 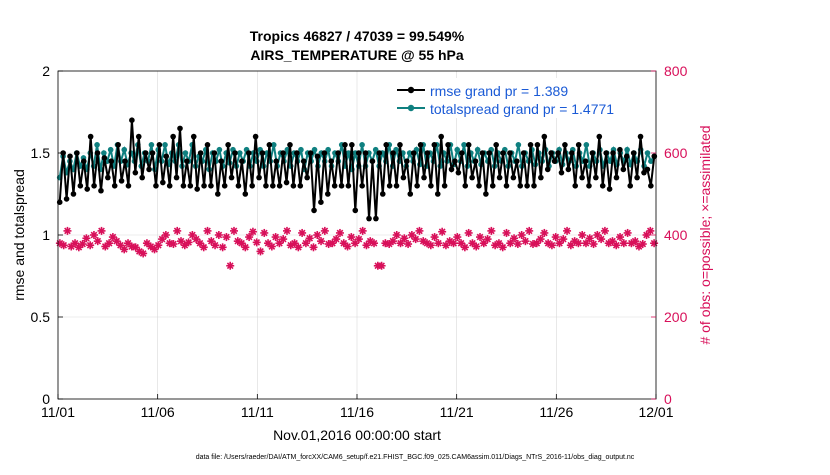 What do you see at coordinates (46, 235) in the screenshot?
I see `y-tick-label: 1` at bounding box center [46, 235].